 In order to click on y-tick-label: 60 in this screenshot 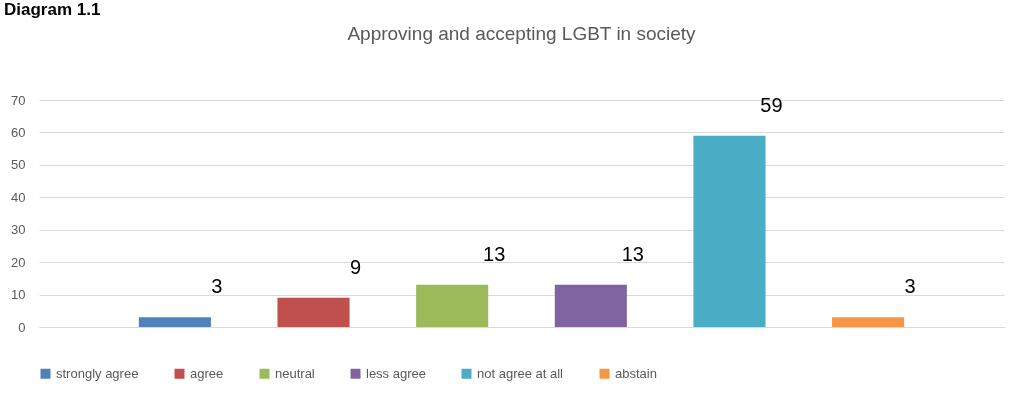, I will do `click(18, 132)`.